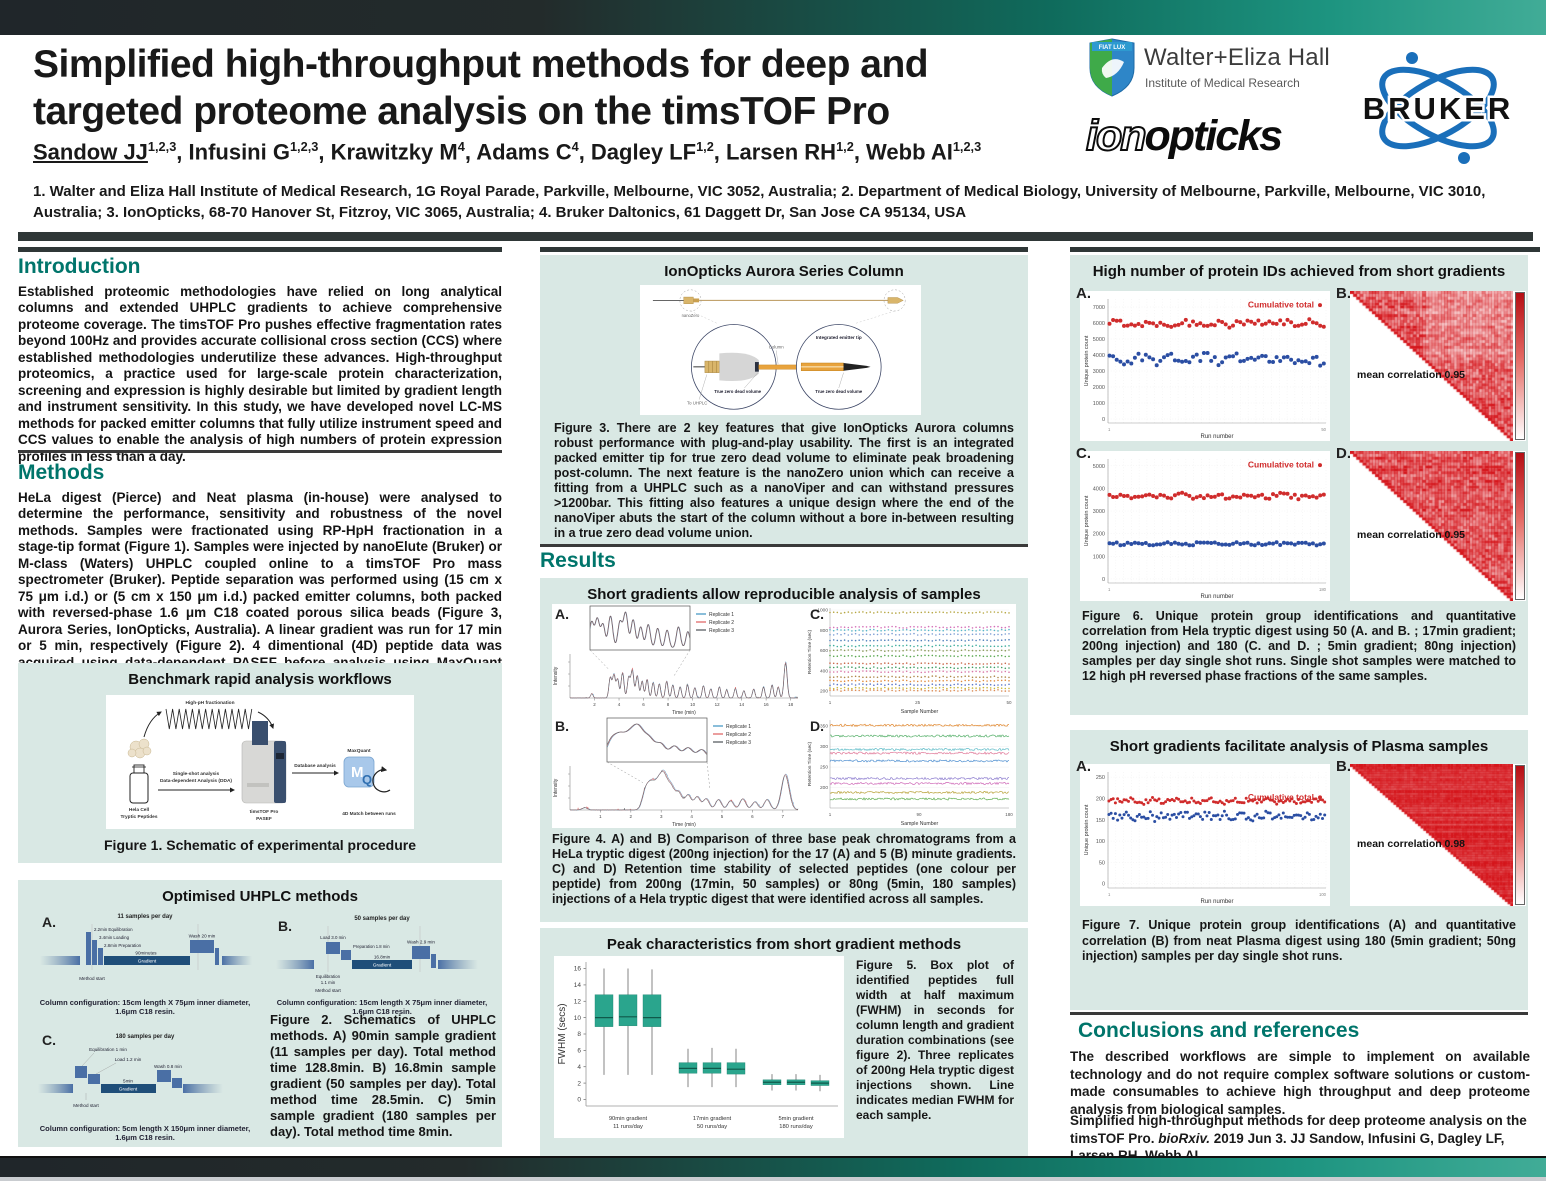 This screenshot has height=1181, width=1546. Describe the element at coordinates (688, 300) in the screenshot. I see `nanozero-fitting-icon` at that location.